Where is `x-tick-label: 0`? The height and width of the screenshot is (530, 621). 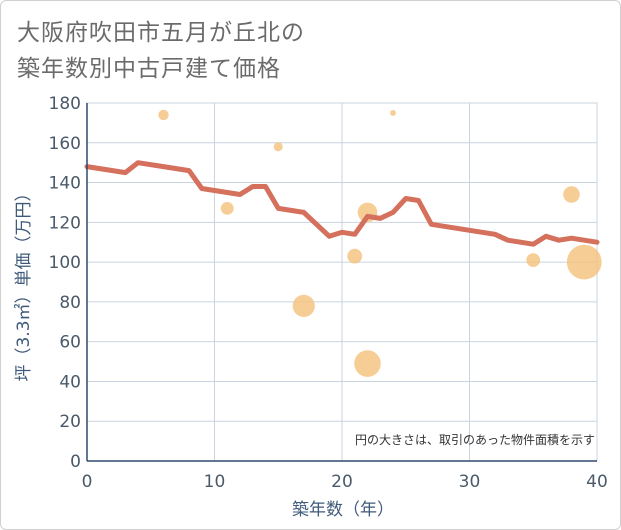 x-tick-label: 0 is located at coordinates (87, 482).